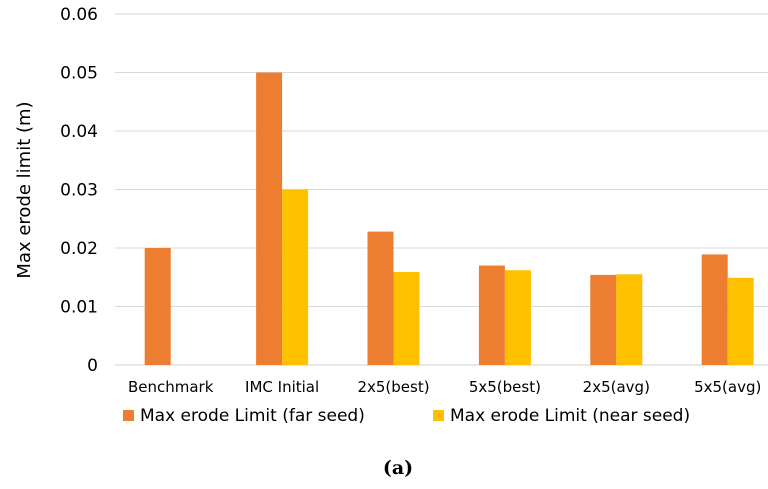 The height and width of the screenshot is (489, 768). What do you see at coordinates (505, 387) in the screenshot?
I see `x-category-label: 5x5(best)` at bounding box center [505, 387].